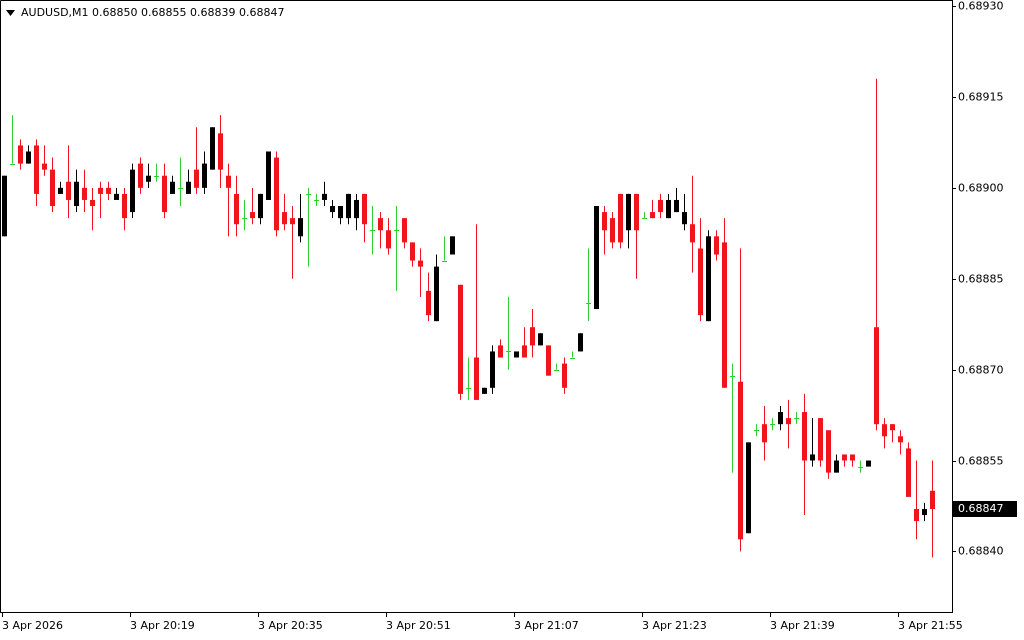  Describe the element at coordinates (290, 625) in the screenshot. I see `x-tick-label: 3 Apr 20:35` at that location.